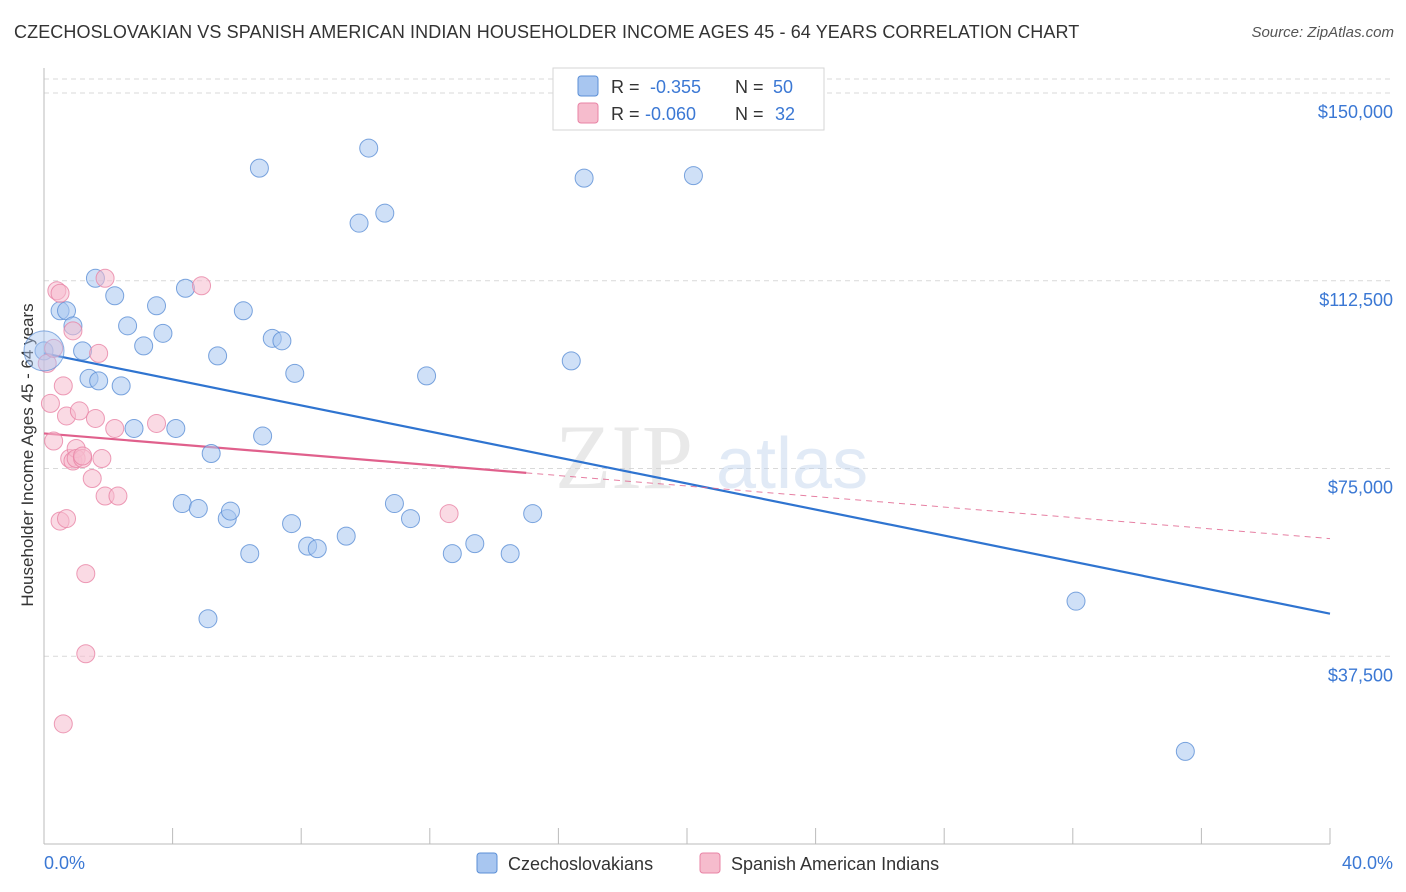  What do you see at coordinates (64, 863) in the screenshot?
I see `x-tick-label: 0.0%` at bounding box center [64, 863].